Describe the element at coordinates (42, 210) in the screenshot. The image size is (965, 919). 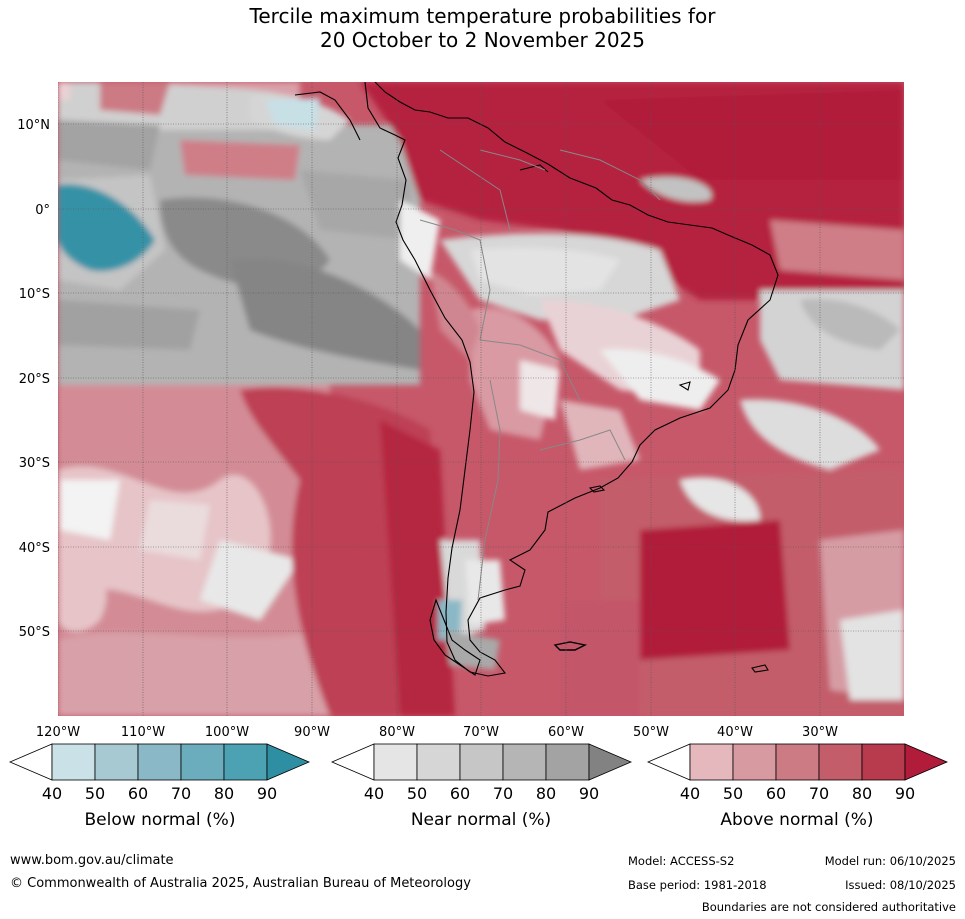
I see `lat-label: 0°` at that location.